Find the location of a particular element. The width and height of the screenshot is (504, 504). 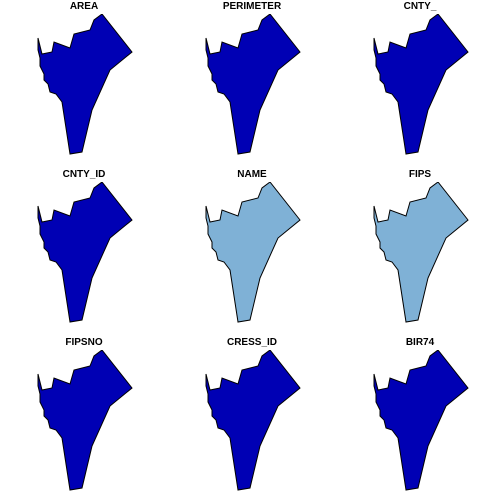

map-panel: FIPSNO is located at coordinates (84, 420).